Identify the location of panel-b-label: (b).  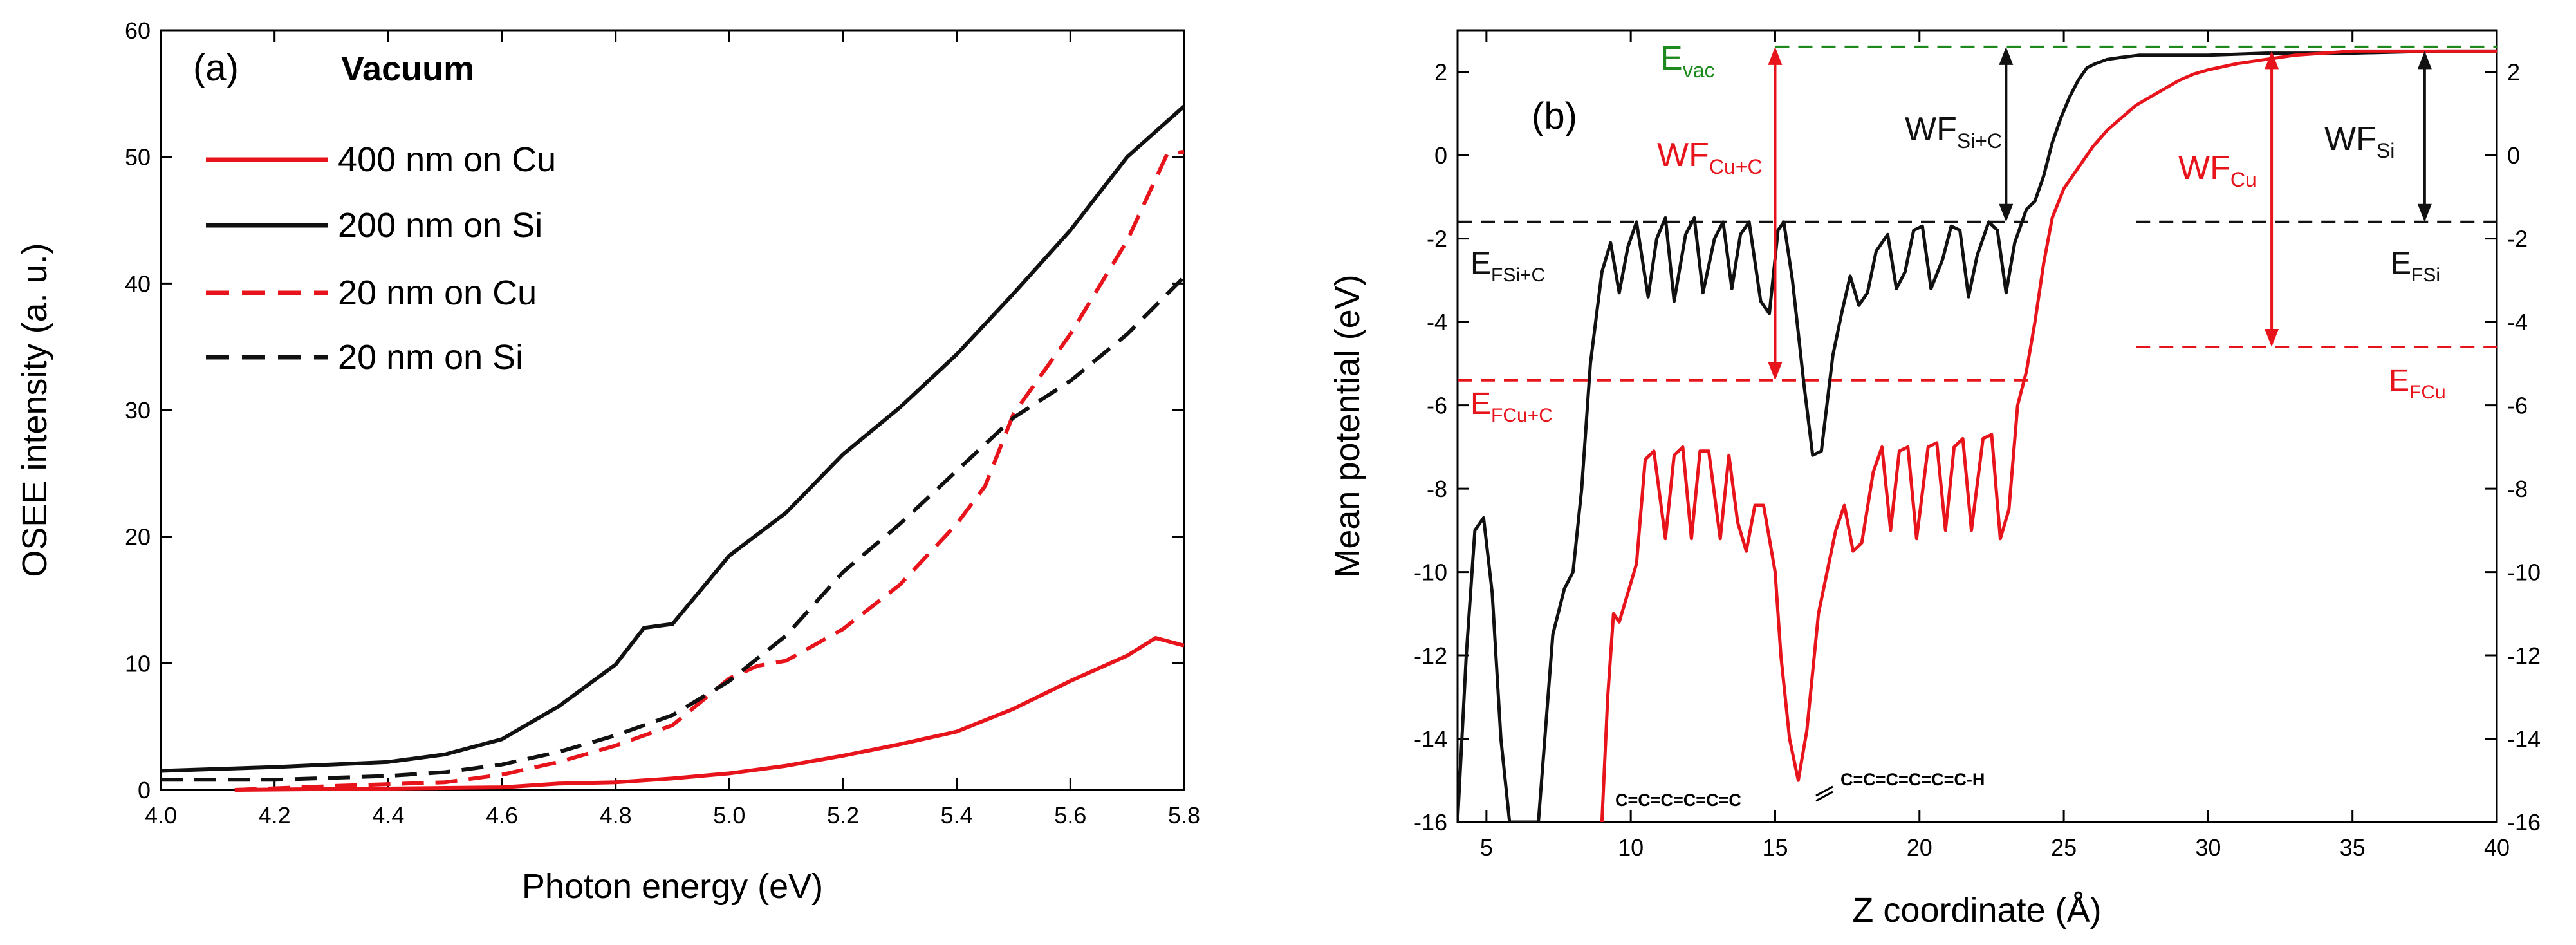
(1554, 116).